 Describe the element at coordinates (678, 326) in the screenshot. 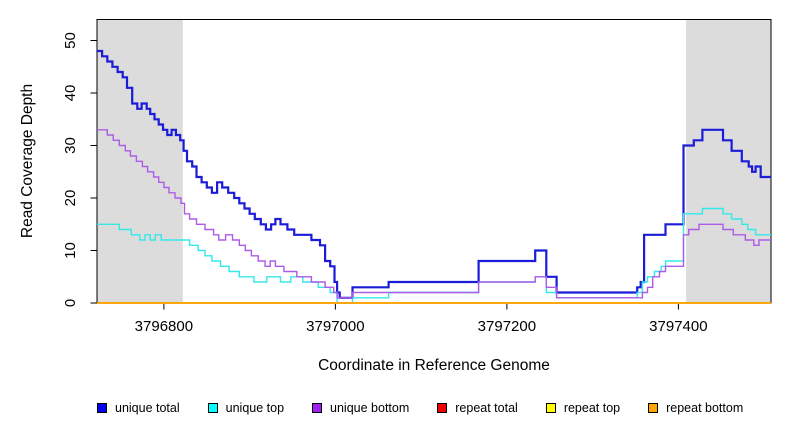

I see `x-tick-label: 3797400` at that location.